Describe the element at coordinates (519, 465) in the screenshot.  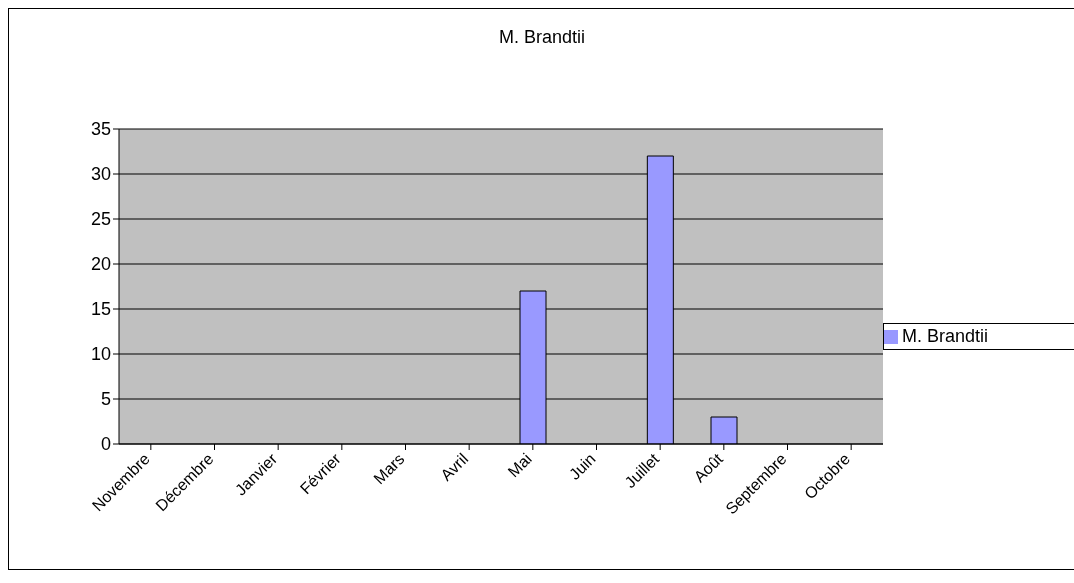
I see `x-tick-label: Mai` at that location.